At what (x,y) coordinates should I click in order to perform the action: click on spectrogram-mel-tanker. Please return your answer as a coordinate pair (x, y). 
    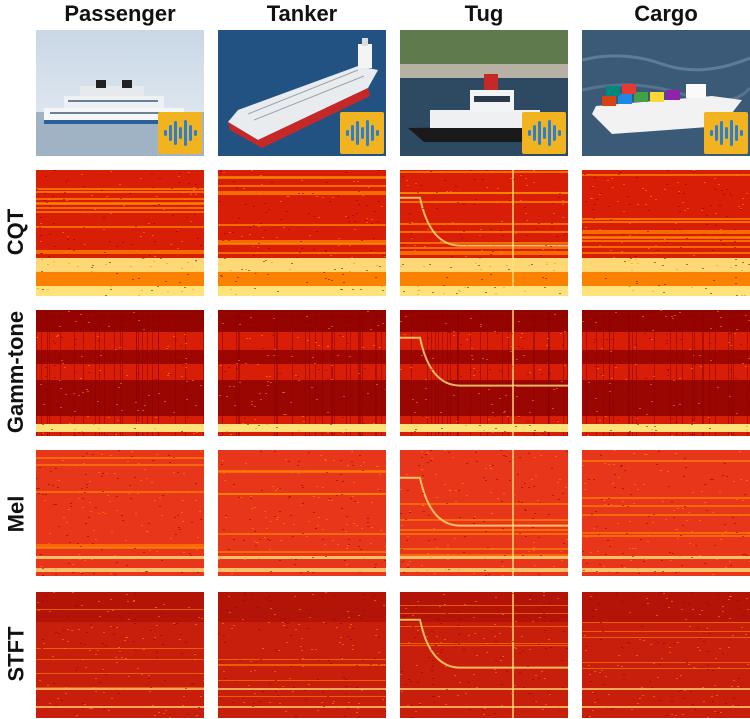
    Looking at the image, I should click on (302, 513).